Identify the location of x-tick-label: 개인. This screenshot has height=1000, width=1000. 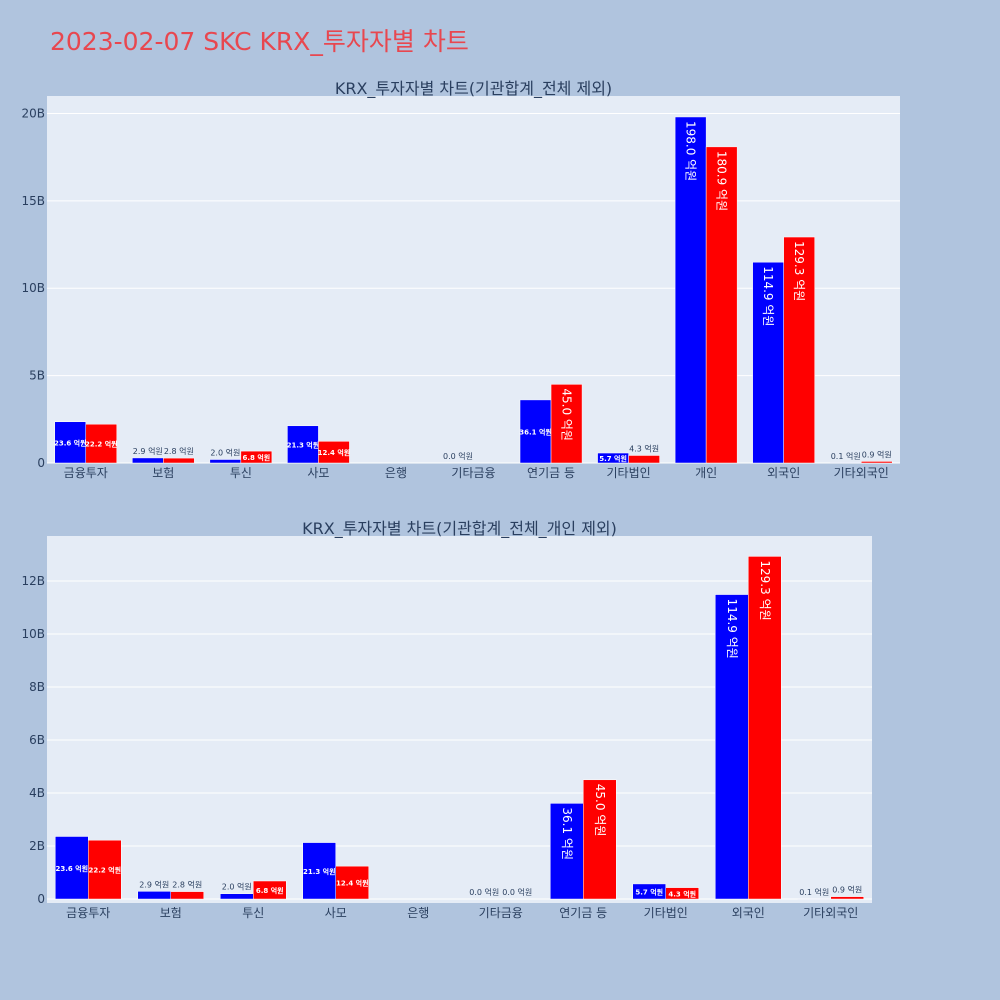
(706, 473).